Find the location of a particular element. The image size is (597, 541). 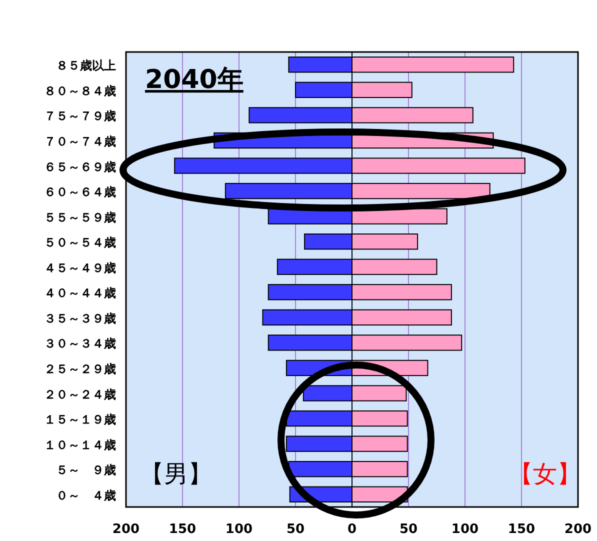

annotation: 【女】 is located at coordinates (545, 474).